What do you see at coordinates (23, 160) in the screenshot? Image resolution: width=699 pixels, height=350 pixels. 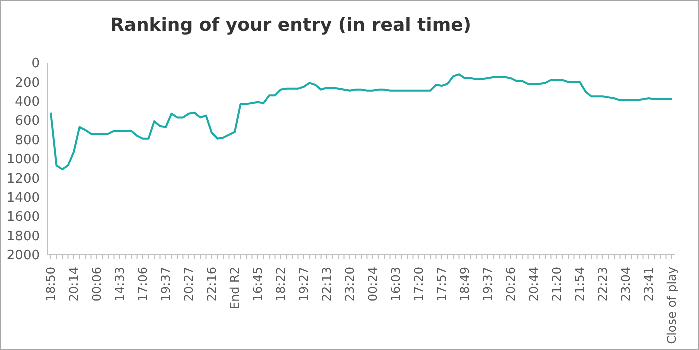 I see `y-tick-label: 1000` at bounding box center [23, 160].